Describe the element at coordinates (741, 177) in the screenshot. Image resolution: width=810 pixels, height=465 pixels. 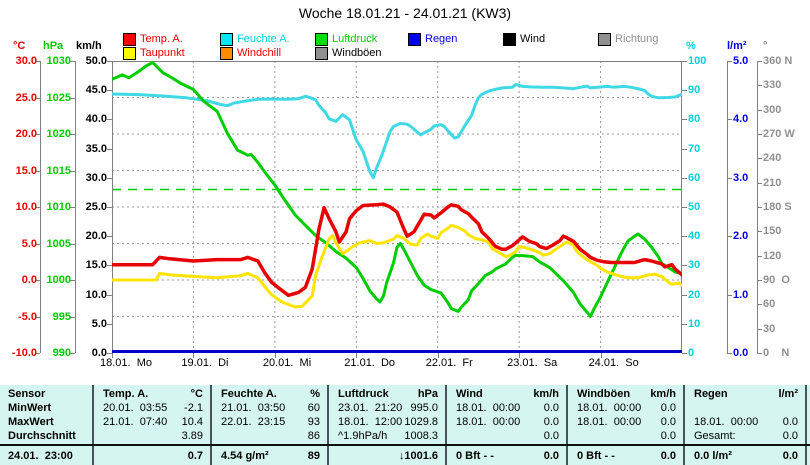
I see `axis-label-rain: 3.0` at that location.